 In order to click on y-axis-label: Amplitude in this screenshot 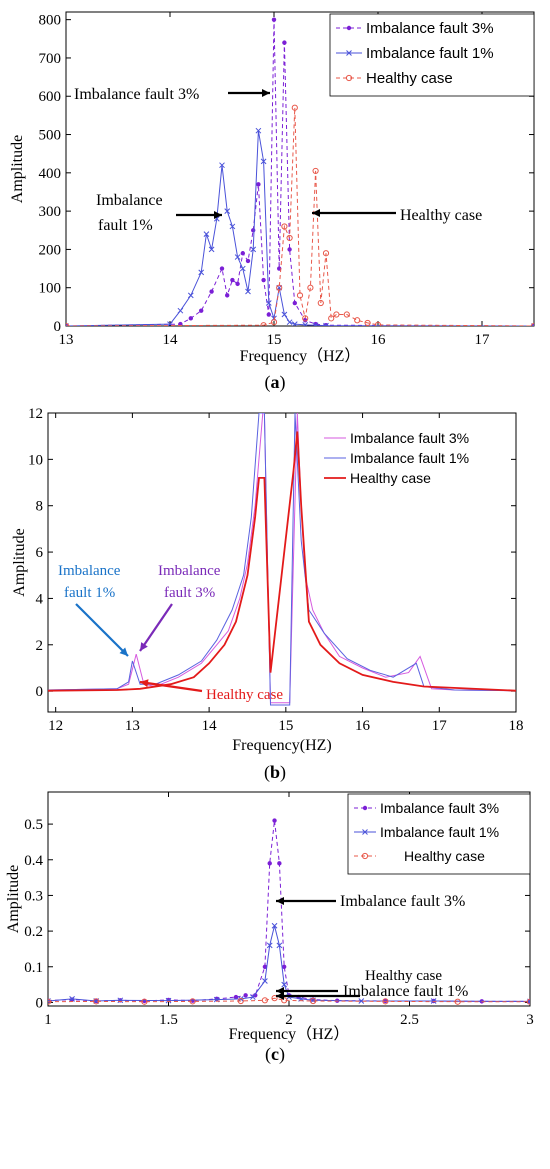, I will do `click(17, 169)`.